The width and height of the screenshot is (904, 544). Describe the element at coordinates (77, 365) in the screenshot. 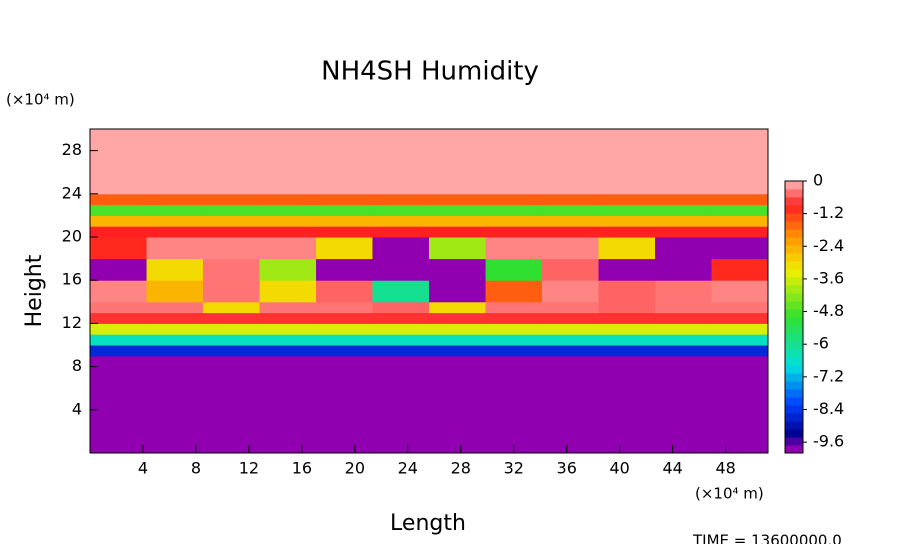

I see `y-tick-label: 8` at that location.